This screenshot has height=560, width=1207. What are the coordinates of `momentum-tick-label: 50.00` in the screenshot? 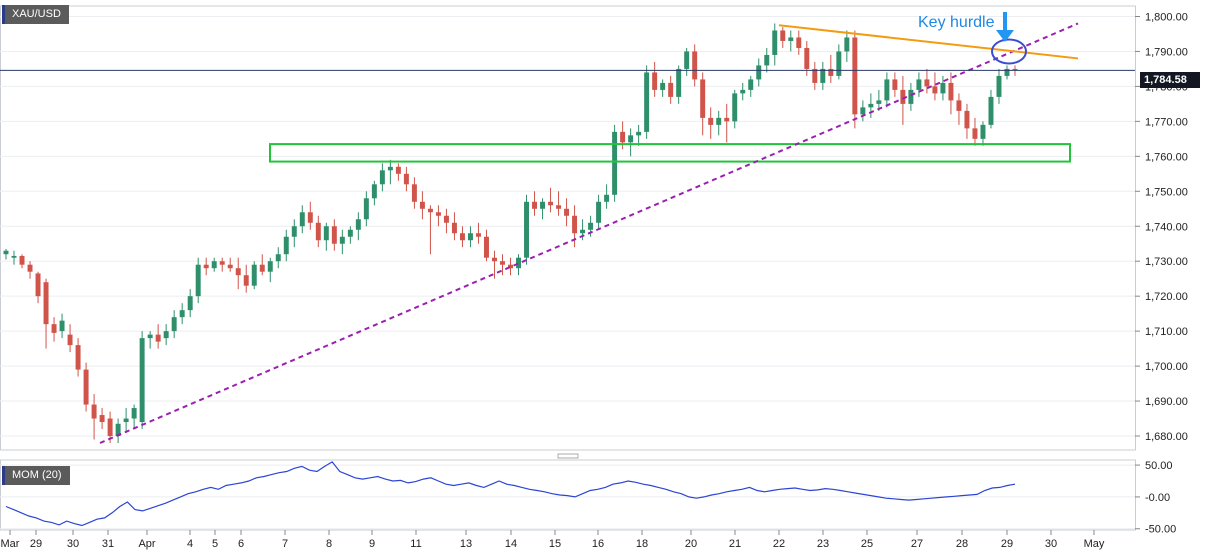 It's located at (1159, 466).